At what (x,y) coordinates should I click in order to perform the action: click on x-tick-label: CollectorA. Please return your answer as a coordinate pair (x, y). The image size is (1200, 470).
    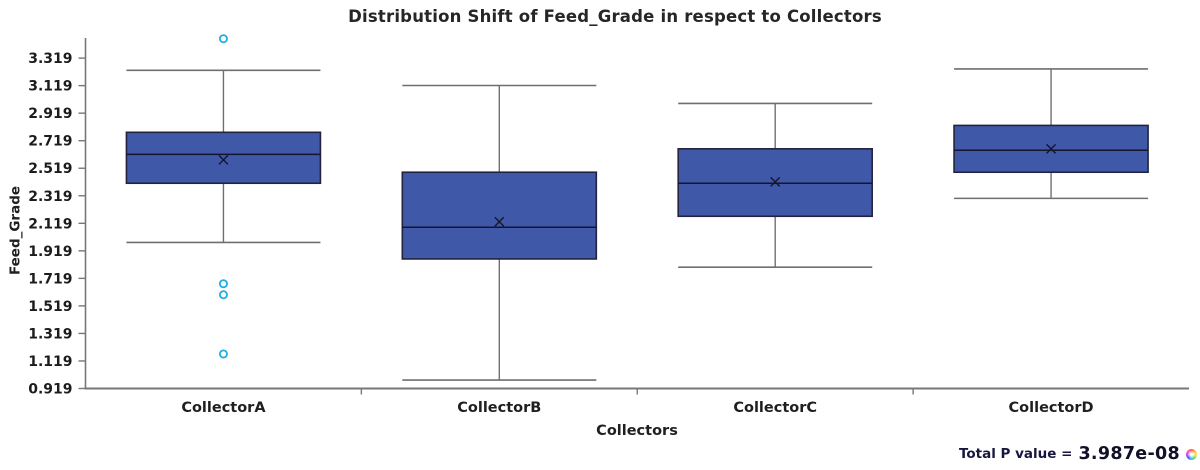
    Looking at the image, I should click on (223, 408).